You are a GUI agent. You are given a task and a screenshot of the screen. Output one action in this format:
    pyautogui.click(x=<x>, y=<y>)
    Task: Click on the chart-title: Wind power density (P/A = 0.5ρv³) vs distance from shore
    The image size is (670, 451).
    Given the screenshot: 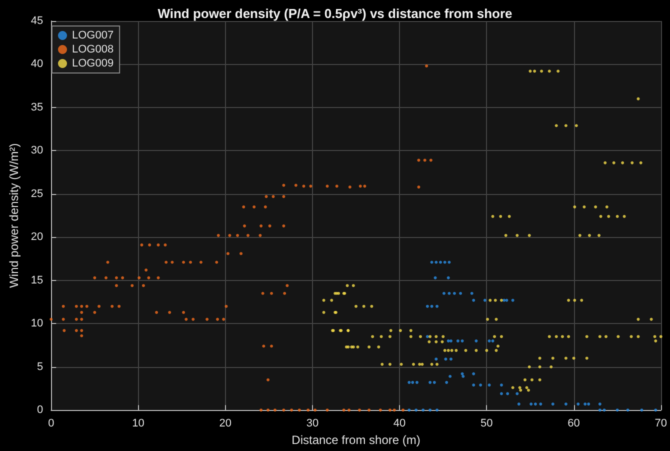 What is the action you would take?
    pyautogui.click(x=335, y=13)
    